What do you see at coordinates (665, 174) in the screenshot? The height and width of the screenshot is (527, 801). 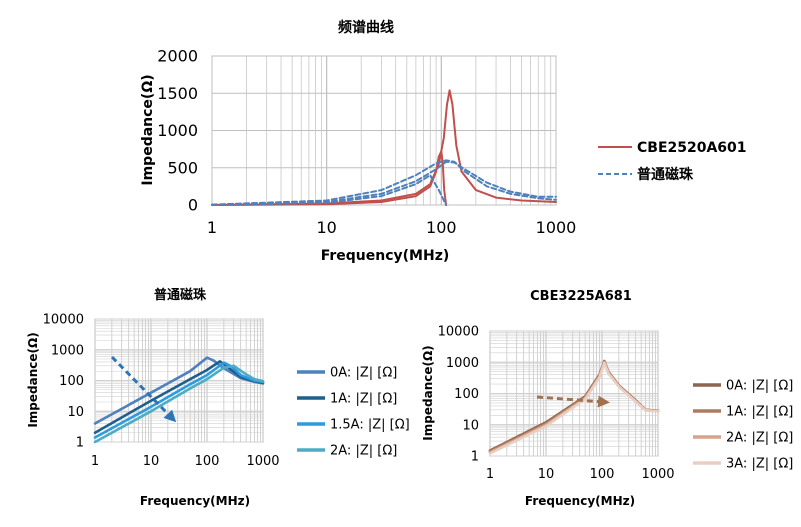 I see `legend-label: 普通磁珠` at bounding box center [665, 174].